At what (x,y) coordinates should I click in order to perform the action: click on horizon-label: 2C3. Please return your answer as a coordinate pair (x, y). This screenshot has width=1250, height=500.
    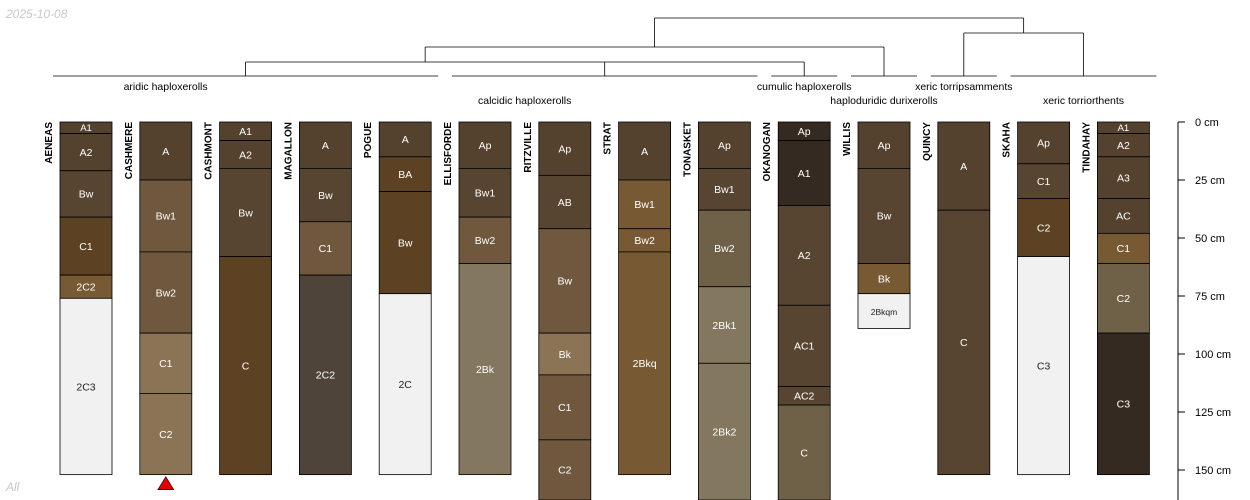
    Looking at the image, I should click on (85, 387).